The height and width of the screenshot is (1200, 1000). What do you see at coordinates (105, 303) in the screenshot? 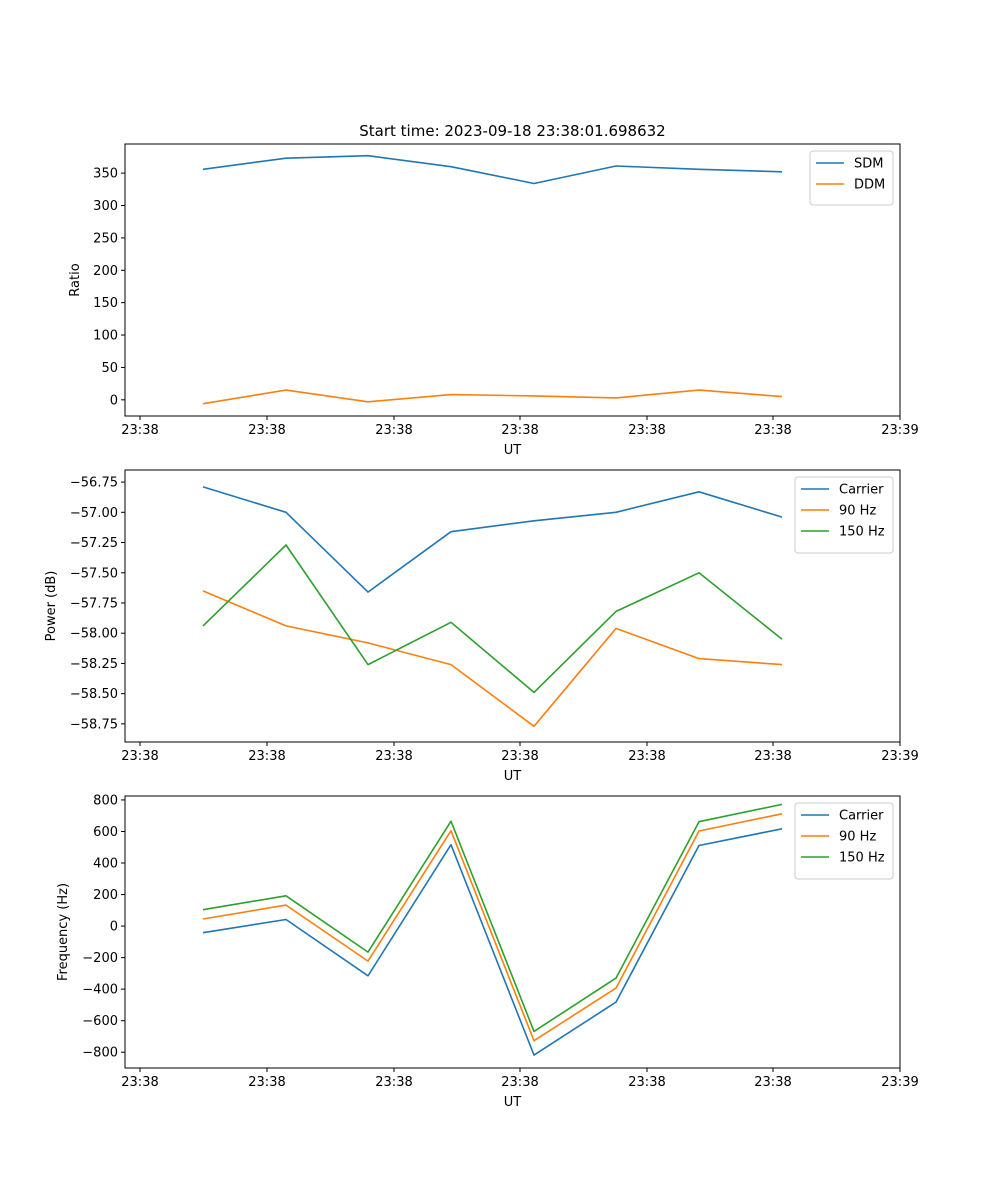
I see `y-tick-label: 150` at bounding box center [105, 303].